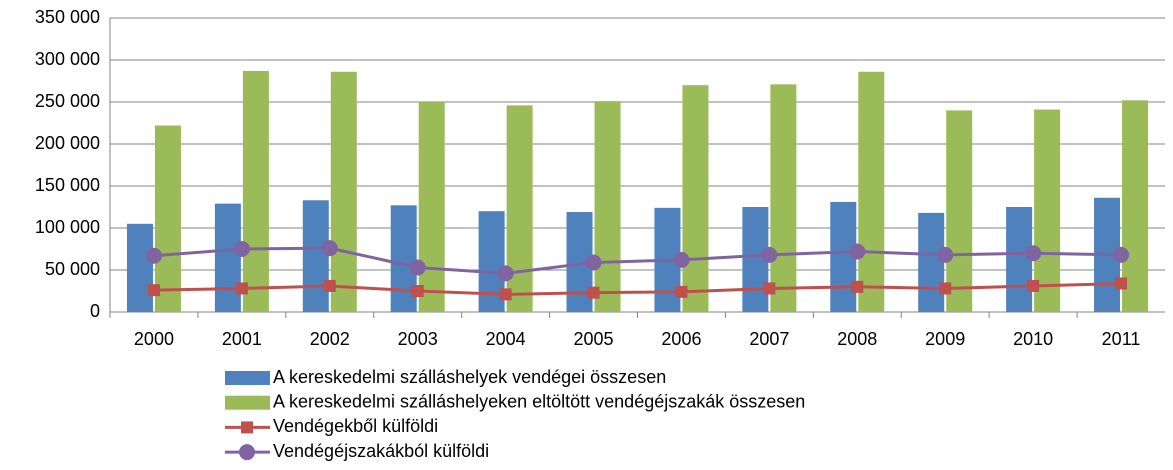 The height and width of the screenshot is (470, 1173). What do you see at coordinates (1033, 339) in the screenshot?
I see `x-tick-label: 2010` at bounding box center [1033, 339].